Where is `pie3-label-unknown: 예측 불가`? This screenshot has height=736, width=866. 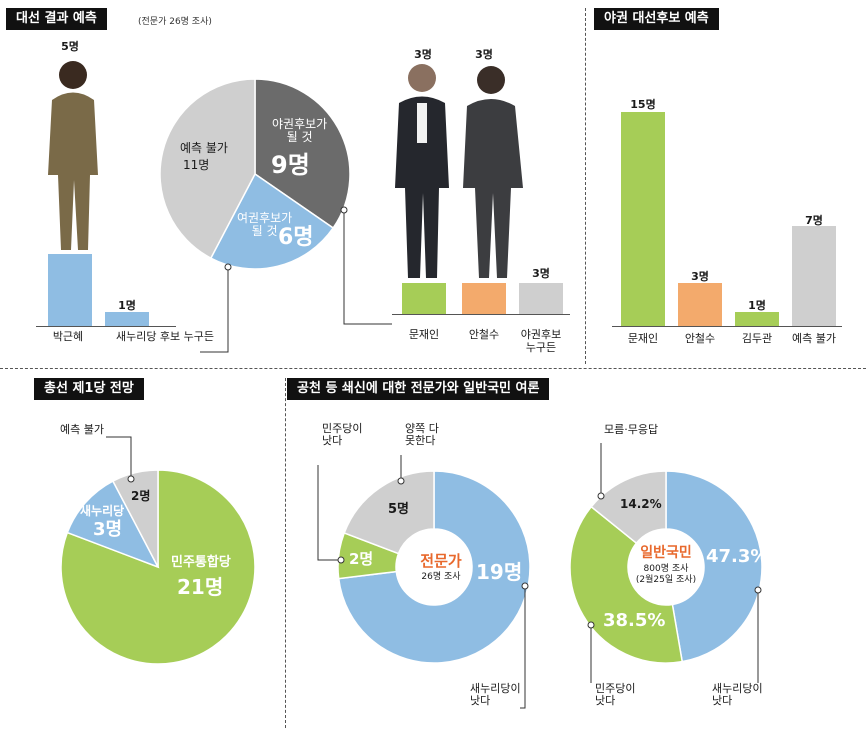 pie3-label-unknown: 예측 불가 is located at coordinates (82, 429).